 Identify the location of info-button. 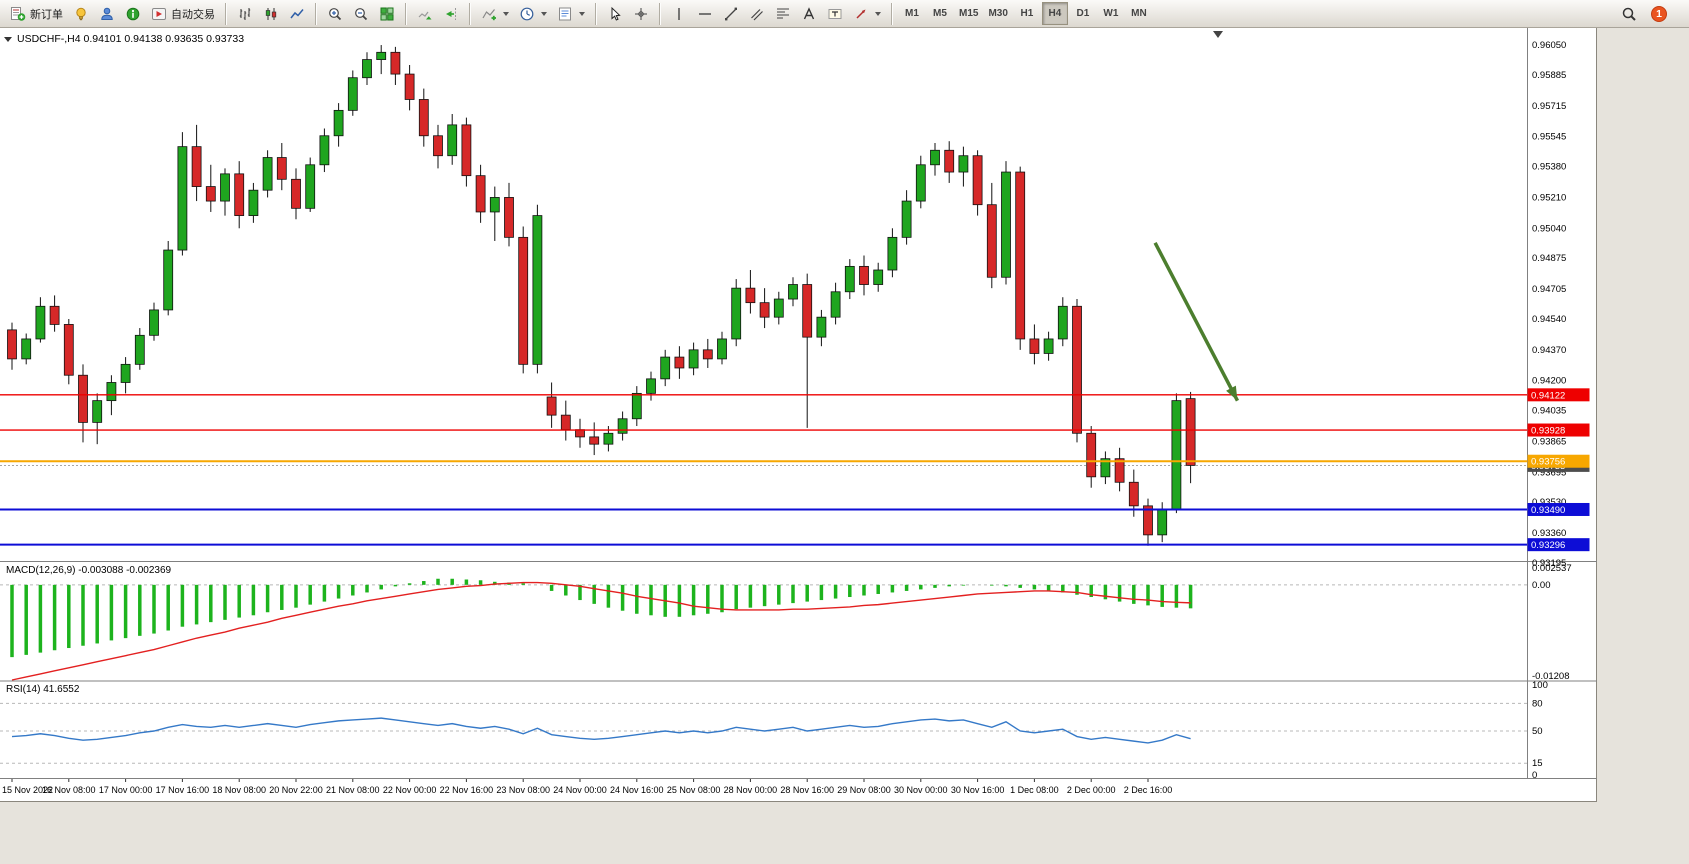
(133, 13).